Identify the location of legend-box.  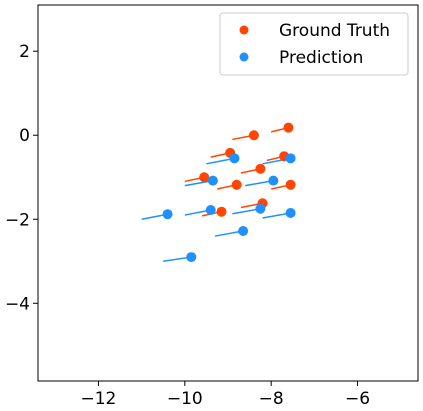
(314, 44).